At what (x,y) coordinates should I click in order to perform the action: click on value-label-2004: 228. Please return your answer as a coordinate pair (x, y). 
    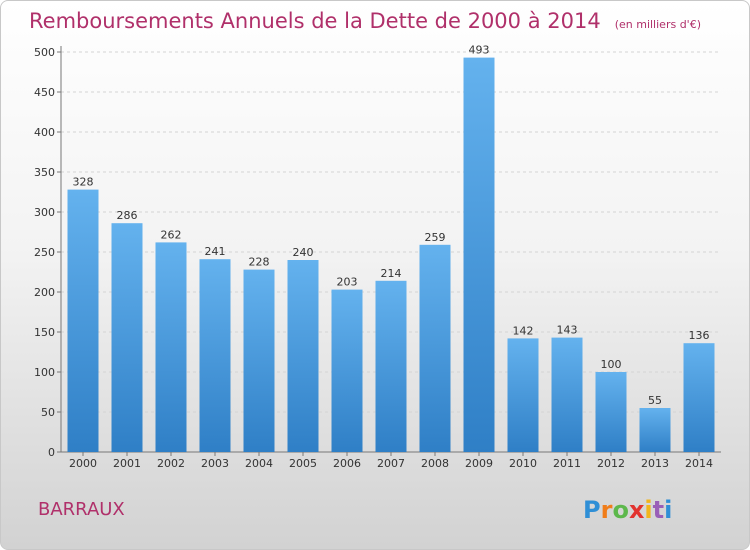
    Looking at the image, I should click on (259, 262).